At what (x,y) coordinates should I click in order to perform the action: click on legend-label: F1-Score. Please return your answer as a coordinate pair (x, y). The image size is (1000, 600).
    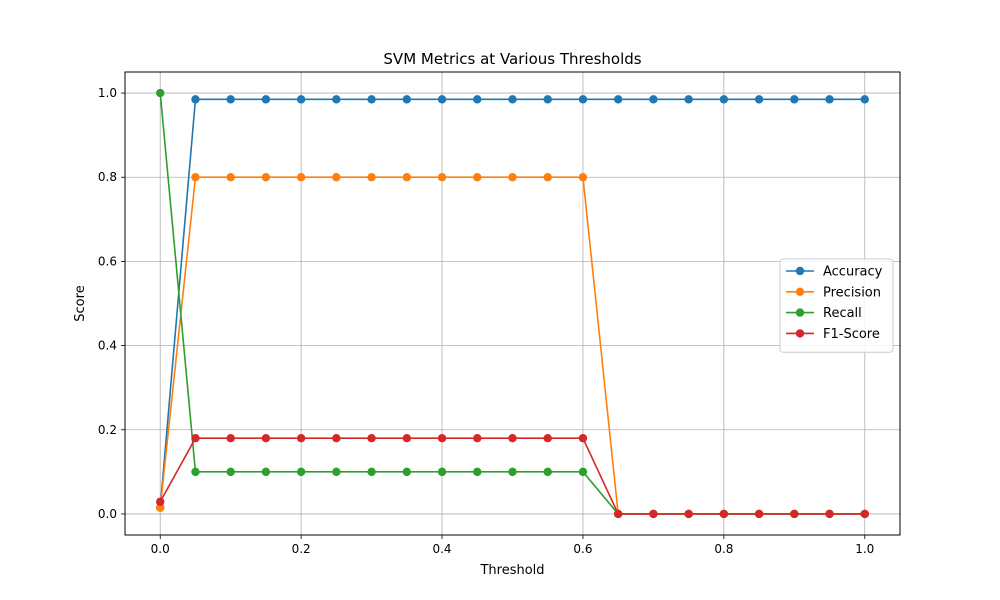
    Looking at the image, I should click on (851, 334).